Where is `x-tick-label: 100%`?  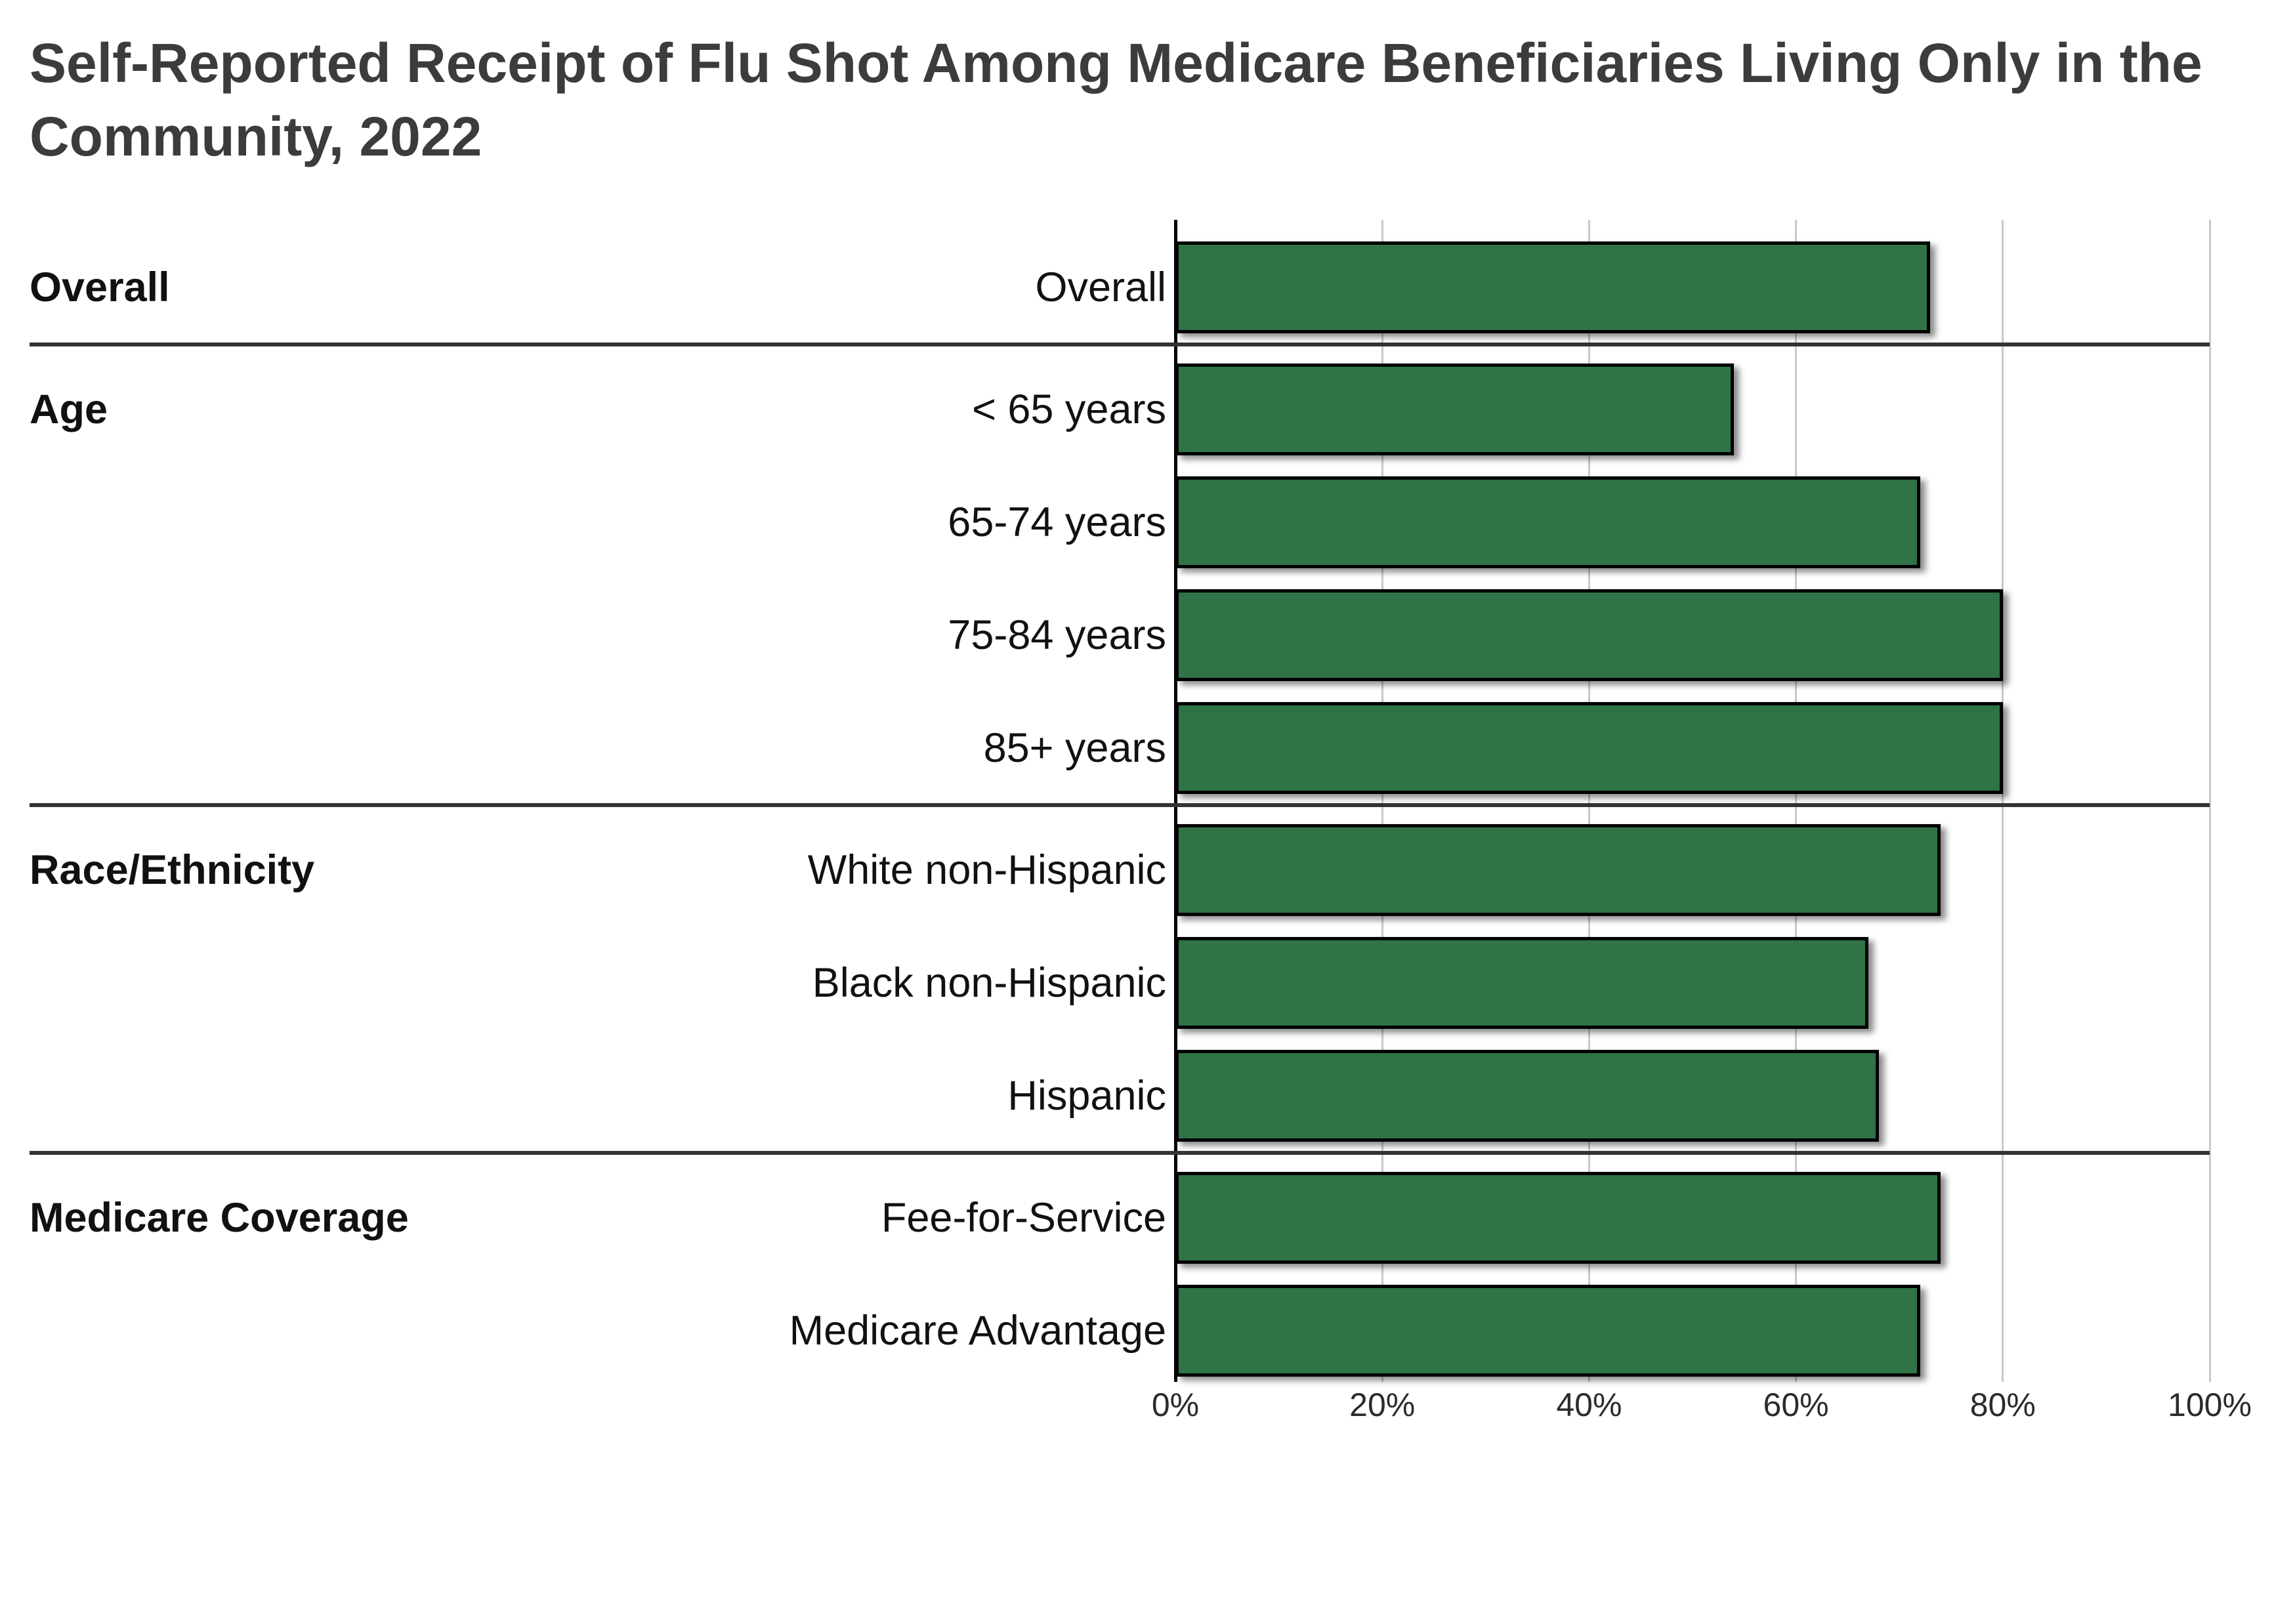 x-tick-label: 100% is located at coordinates (2210, 1404).